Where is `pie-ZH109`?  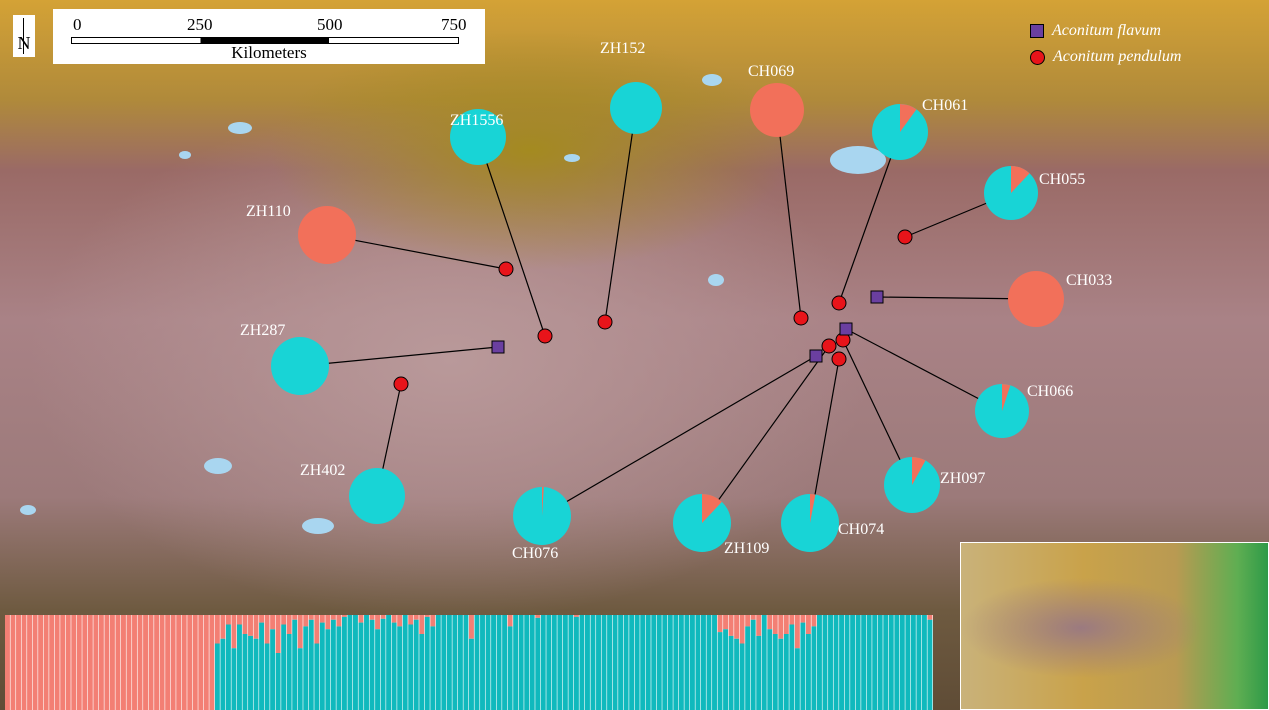 pie-ZH109 is located at coordinates (702, 523).